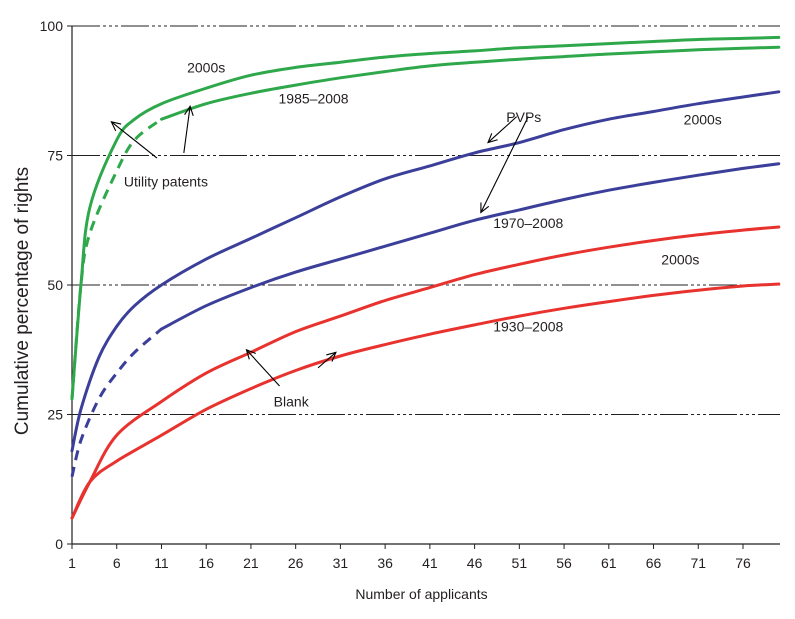 This screenshot has width=795, height=619. What do you see at coordinates (430, 563) in the screenshot?
I see `x-tick-label: 41` at bounding box center [430, 563].